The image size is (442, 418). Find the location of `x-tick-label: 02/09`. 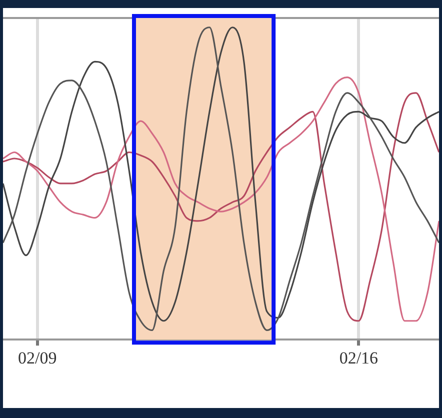

x-tick-label: 02/09 is located at coordinates (37, 358).